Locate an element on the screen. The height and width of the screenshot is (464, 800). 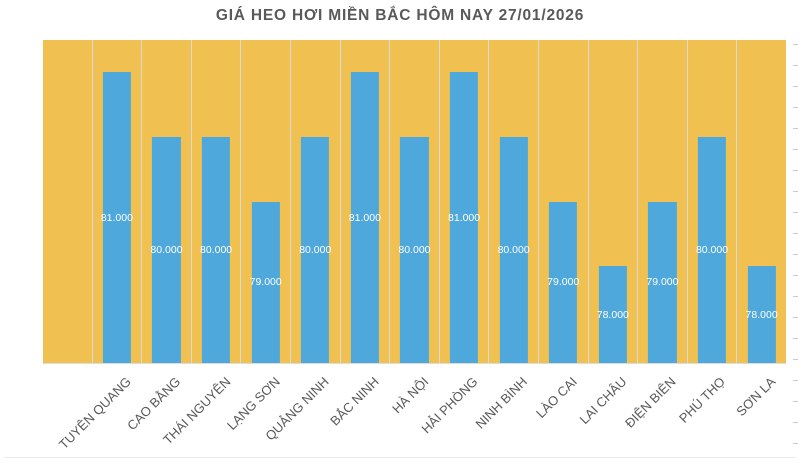
right-axis-ticks is located at coordinates (795, 251).